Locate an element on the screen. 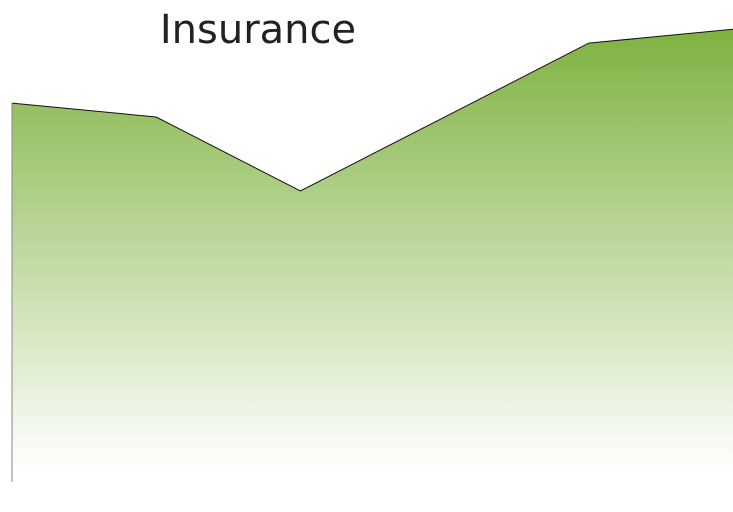 Image resolution: width=733 pixels, height=512 pixels. chart-title: Insurance is located at coordinates (258, 30).